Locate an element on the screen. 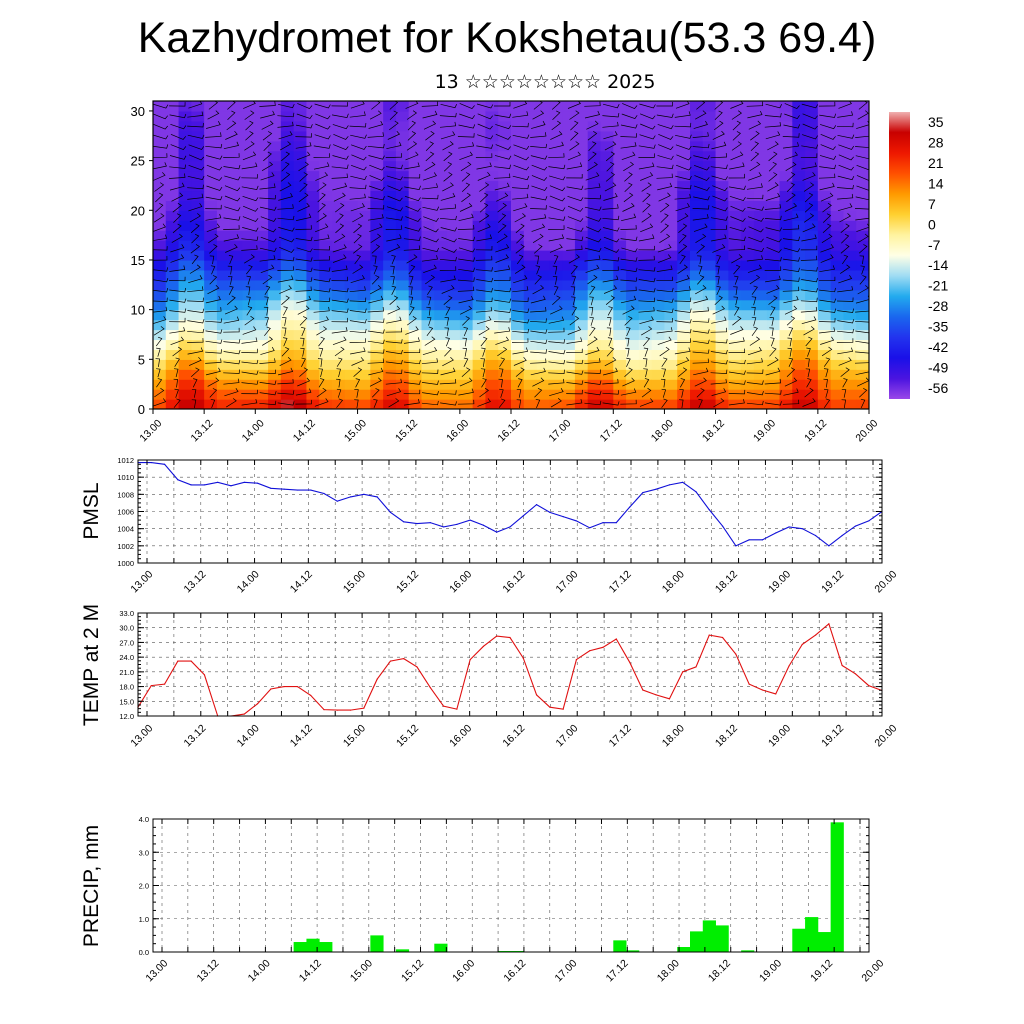 The height and width of the screenshot is (1024, 1024). pmsl-point is located at coordinates (629, 507).